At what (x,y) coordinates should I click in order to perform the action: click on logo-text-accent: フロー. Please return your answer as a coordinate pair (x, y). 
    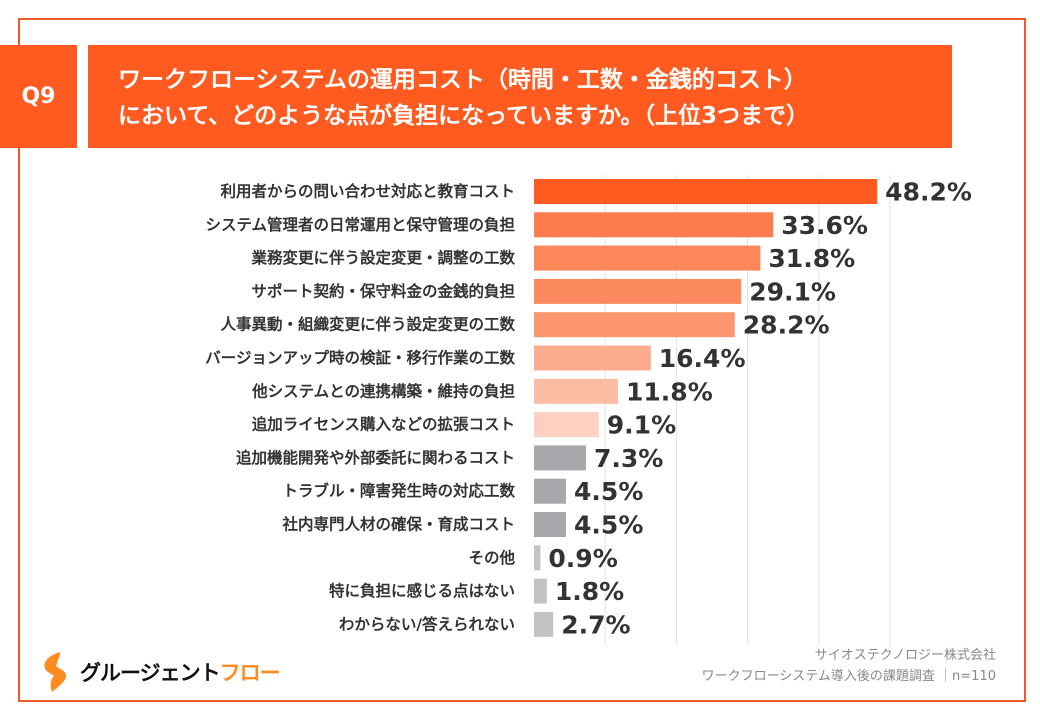
    Looking at the image, I should click on (250, 673).